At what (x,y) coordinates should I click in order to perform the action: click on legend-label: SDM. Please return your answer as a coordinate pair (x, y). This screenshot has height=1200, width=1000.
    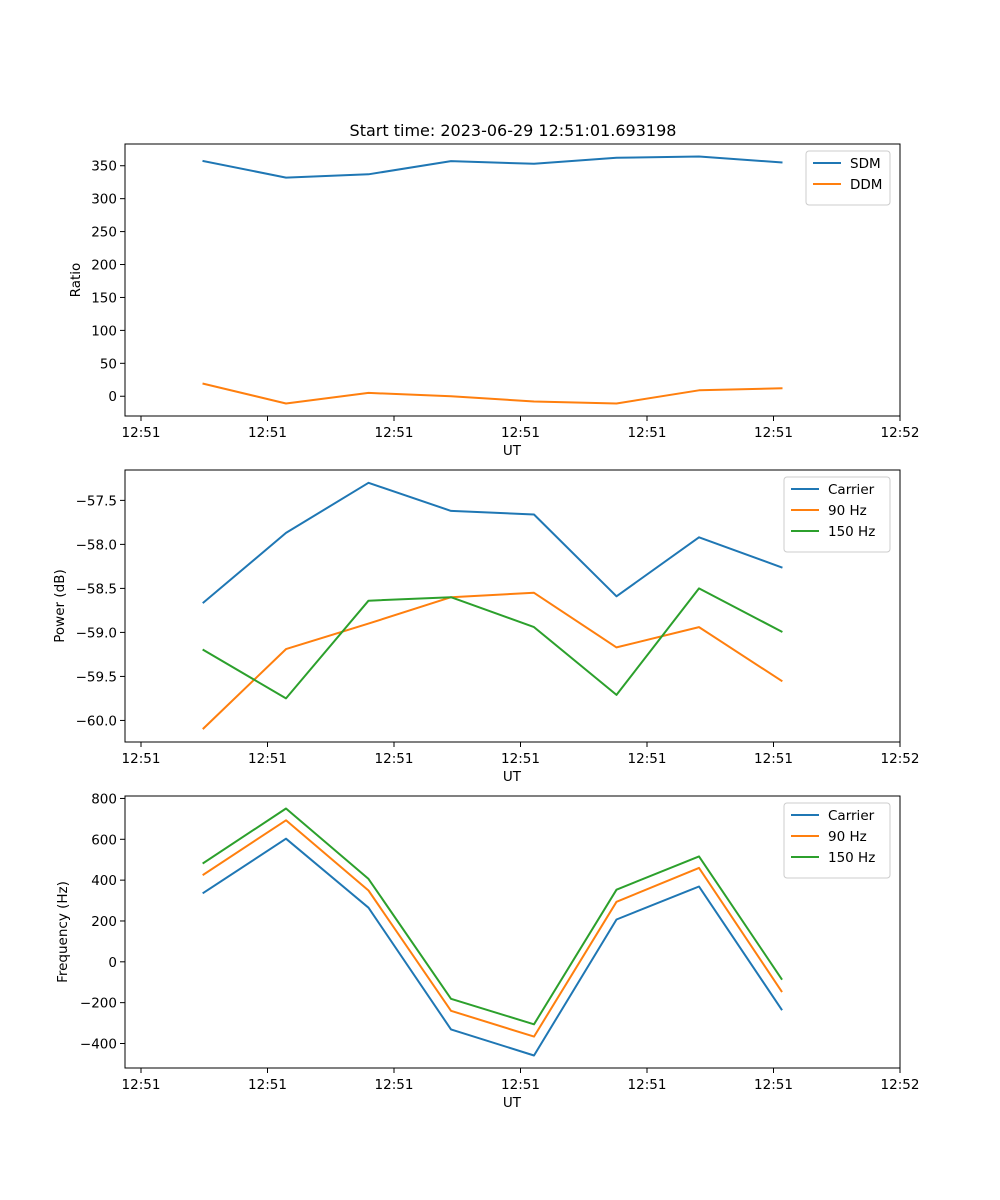
    Looking at the image, I should click on (865, 164).